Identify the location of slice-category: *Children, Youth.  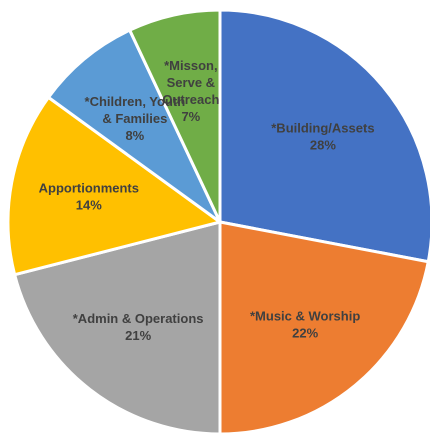
(135, 101).